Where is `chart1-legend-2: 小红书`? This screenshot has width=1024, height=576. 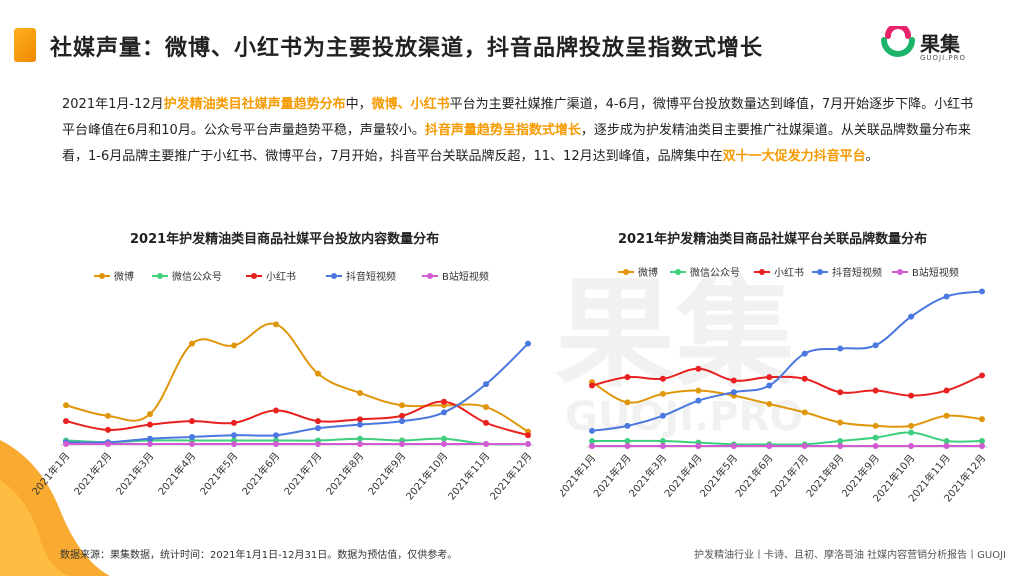 chart1-legend-2: 小红书 is located at coordinates (271, 276).